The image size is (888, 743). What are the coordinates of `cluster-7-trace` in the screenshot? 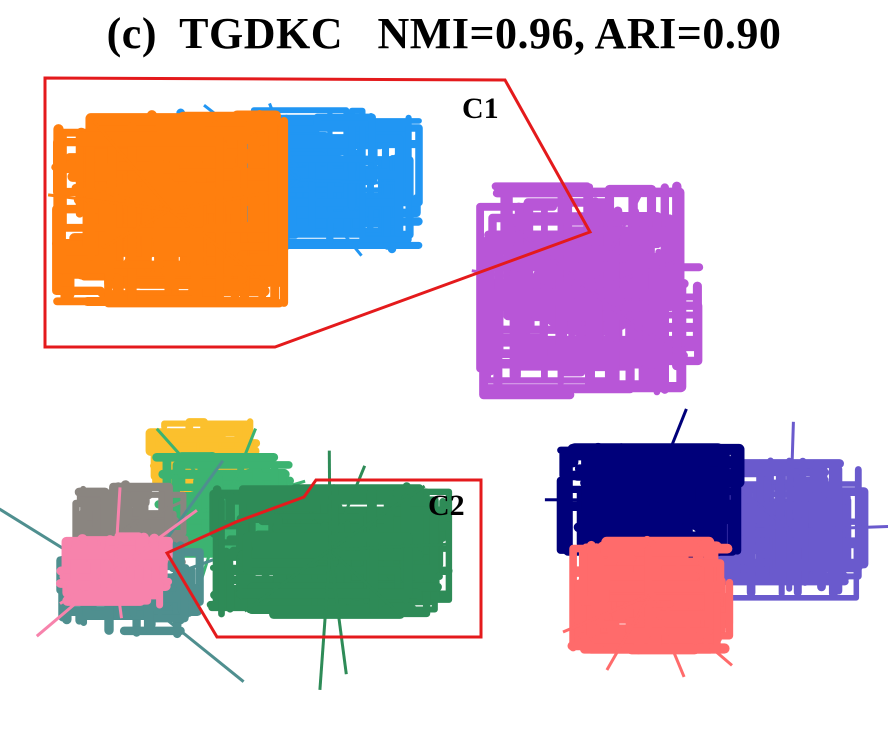 It's located at (95, 523).